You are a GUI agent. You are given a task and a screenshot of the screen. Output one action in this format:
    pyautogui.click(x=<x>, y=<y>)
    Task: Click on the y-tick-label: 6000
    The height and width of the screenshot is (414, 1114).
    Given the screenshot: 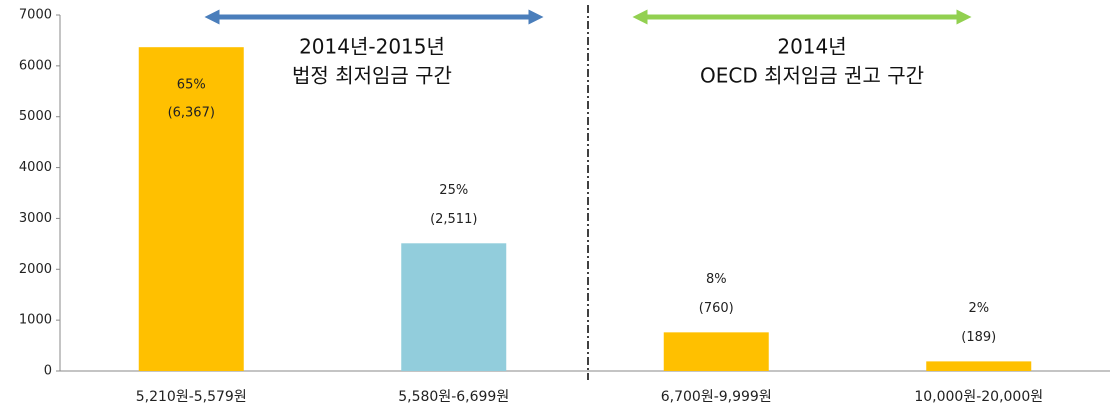 What is the action you would take?
    pyautogui.click(x=35, y=65)
    